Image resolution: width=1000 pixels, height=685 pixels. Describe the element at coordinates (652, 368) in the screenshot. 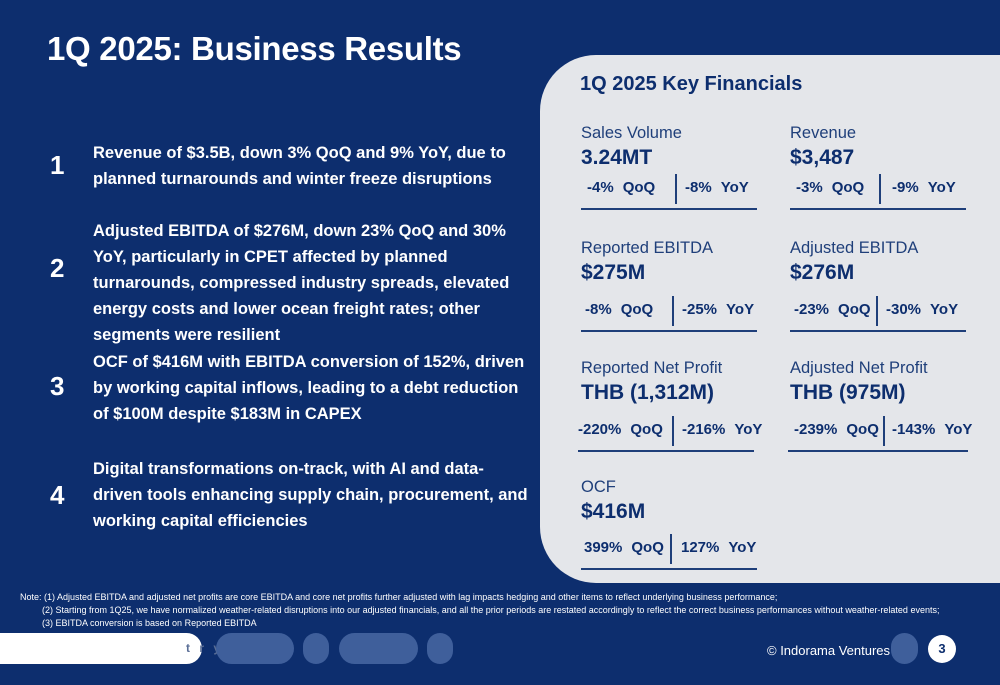

I see `metric-label: Reported Net Profit` at that location.